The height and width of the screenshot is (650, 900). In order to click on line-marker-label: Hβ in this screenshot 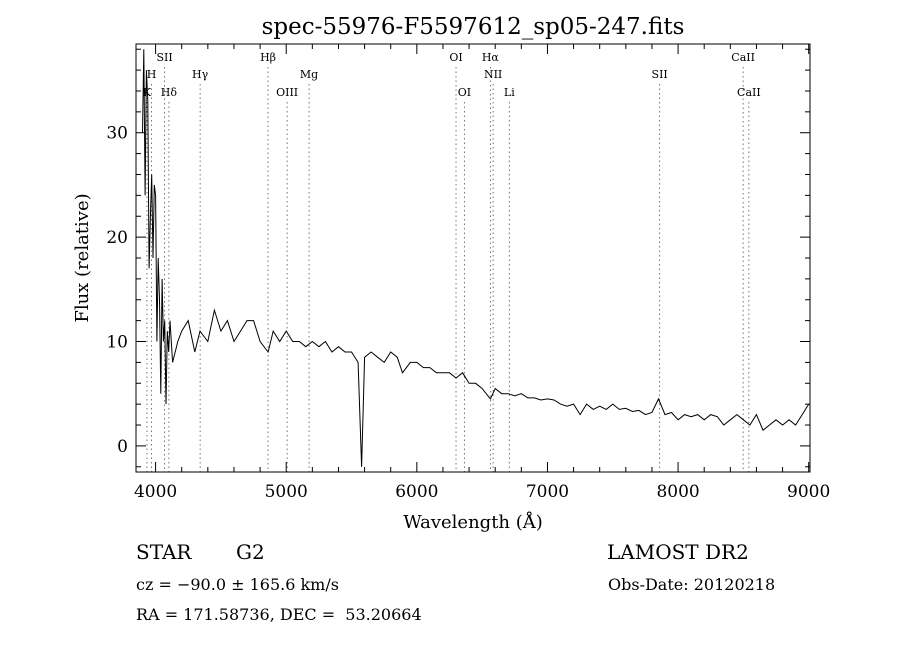, I will do `click(268, 57)`.